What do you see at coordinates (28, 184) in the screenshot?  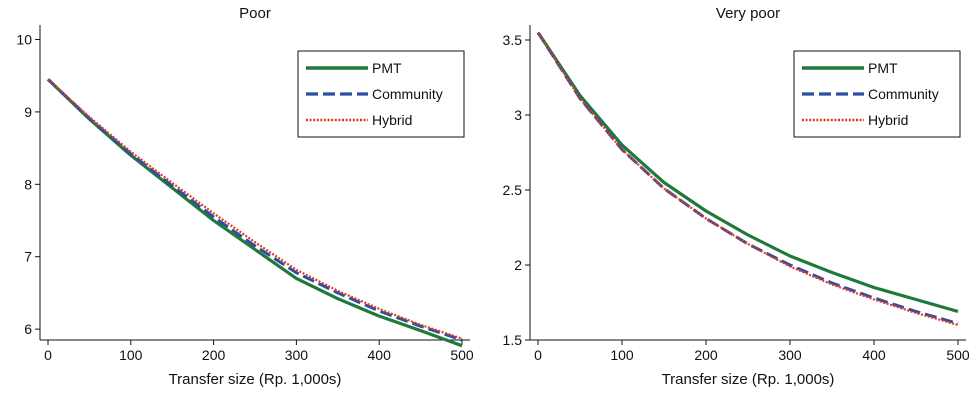 I see `y-tick-label: 8` at bounding box center [28, 184].